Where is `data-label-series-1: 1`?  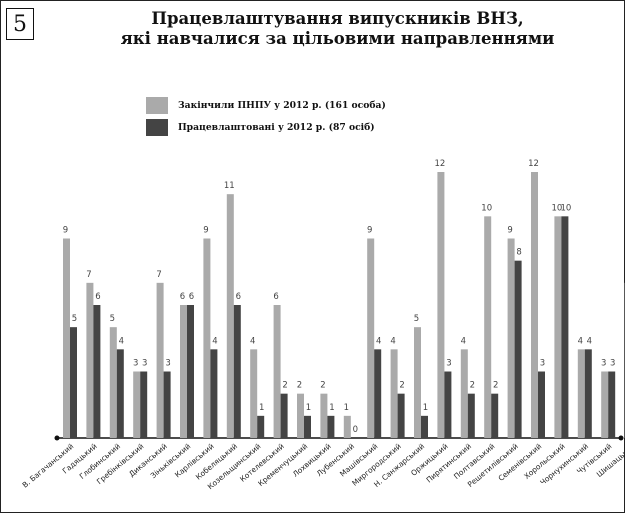 data-label-series-1: 1 is located at coordinates (346, 408).